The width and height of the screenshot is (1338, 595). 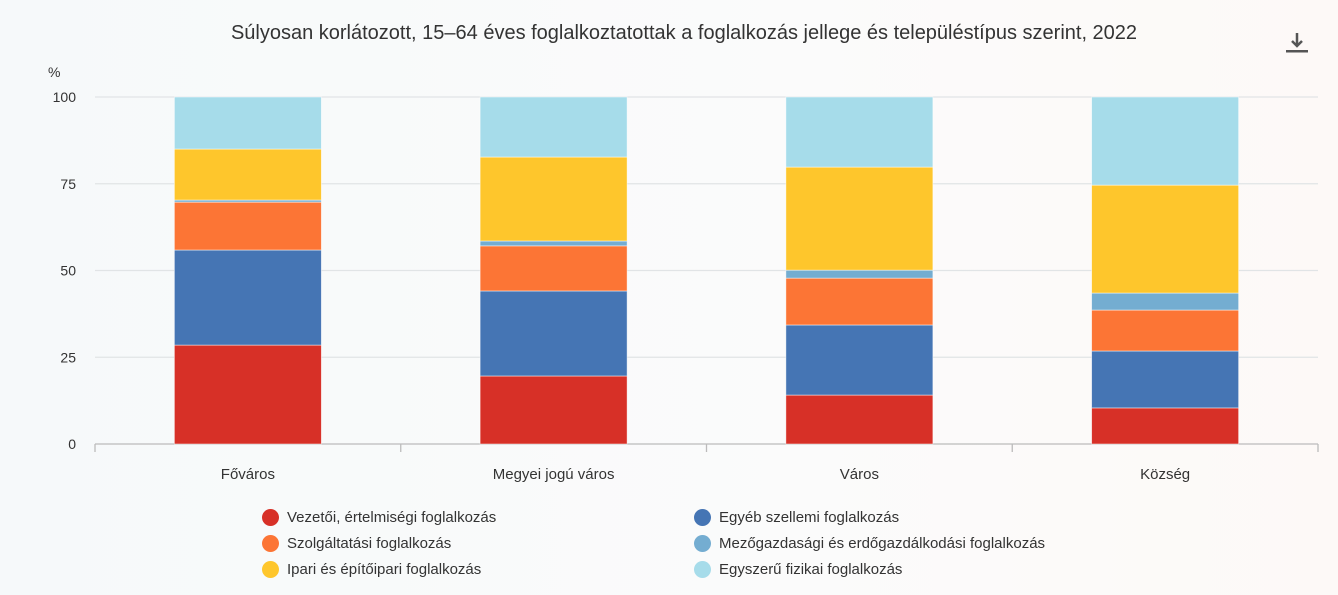 I want to click on legend-label: Szolgáltatási foglalkozás, so click(x=369, y=543).